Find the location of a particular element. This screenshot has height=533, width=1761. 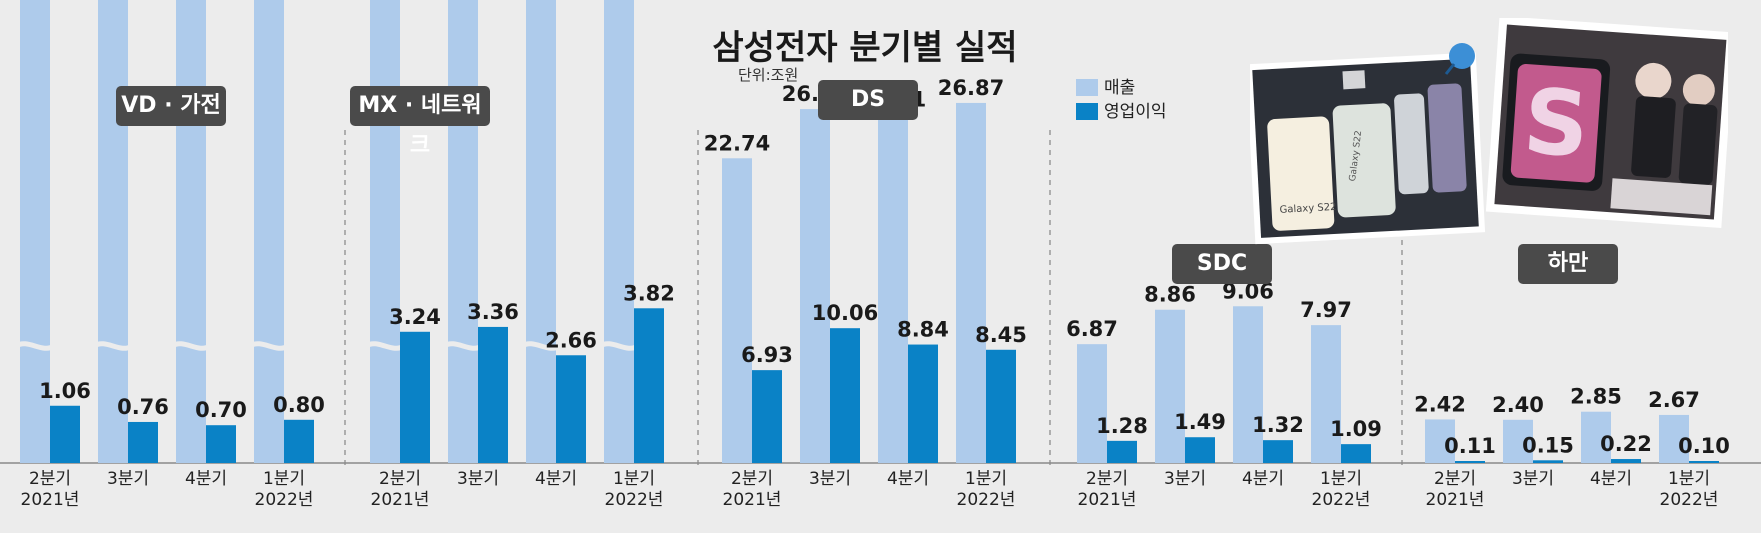

legend-swatch-operating-profit is located at coordinates (1087, 111).